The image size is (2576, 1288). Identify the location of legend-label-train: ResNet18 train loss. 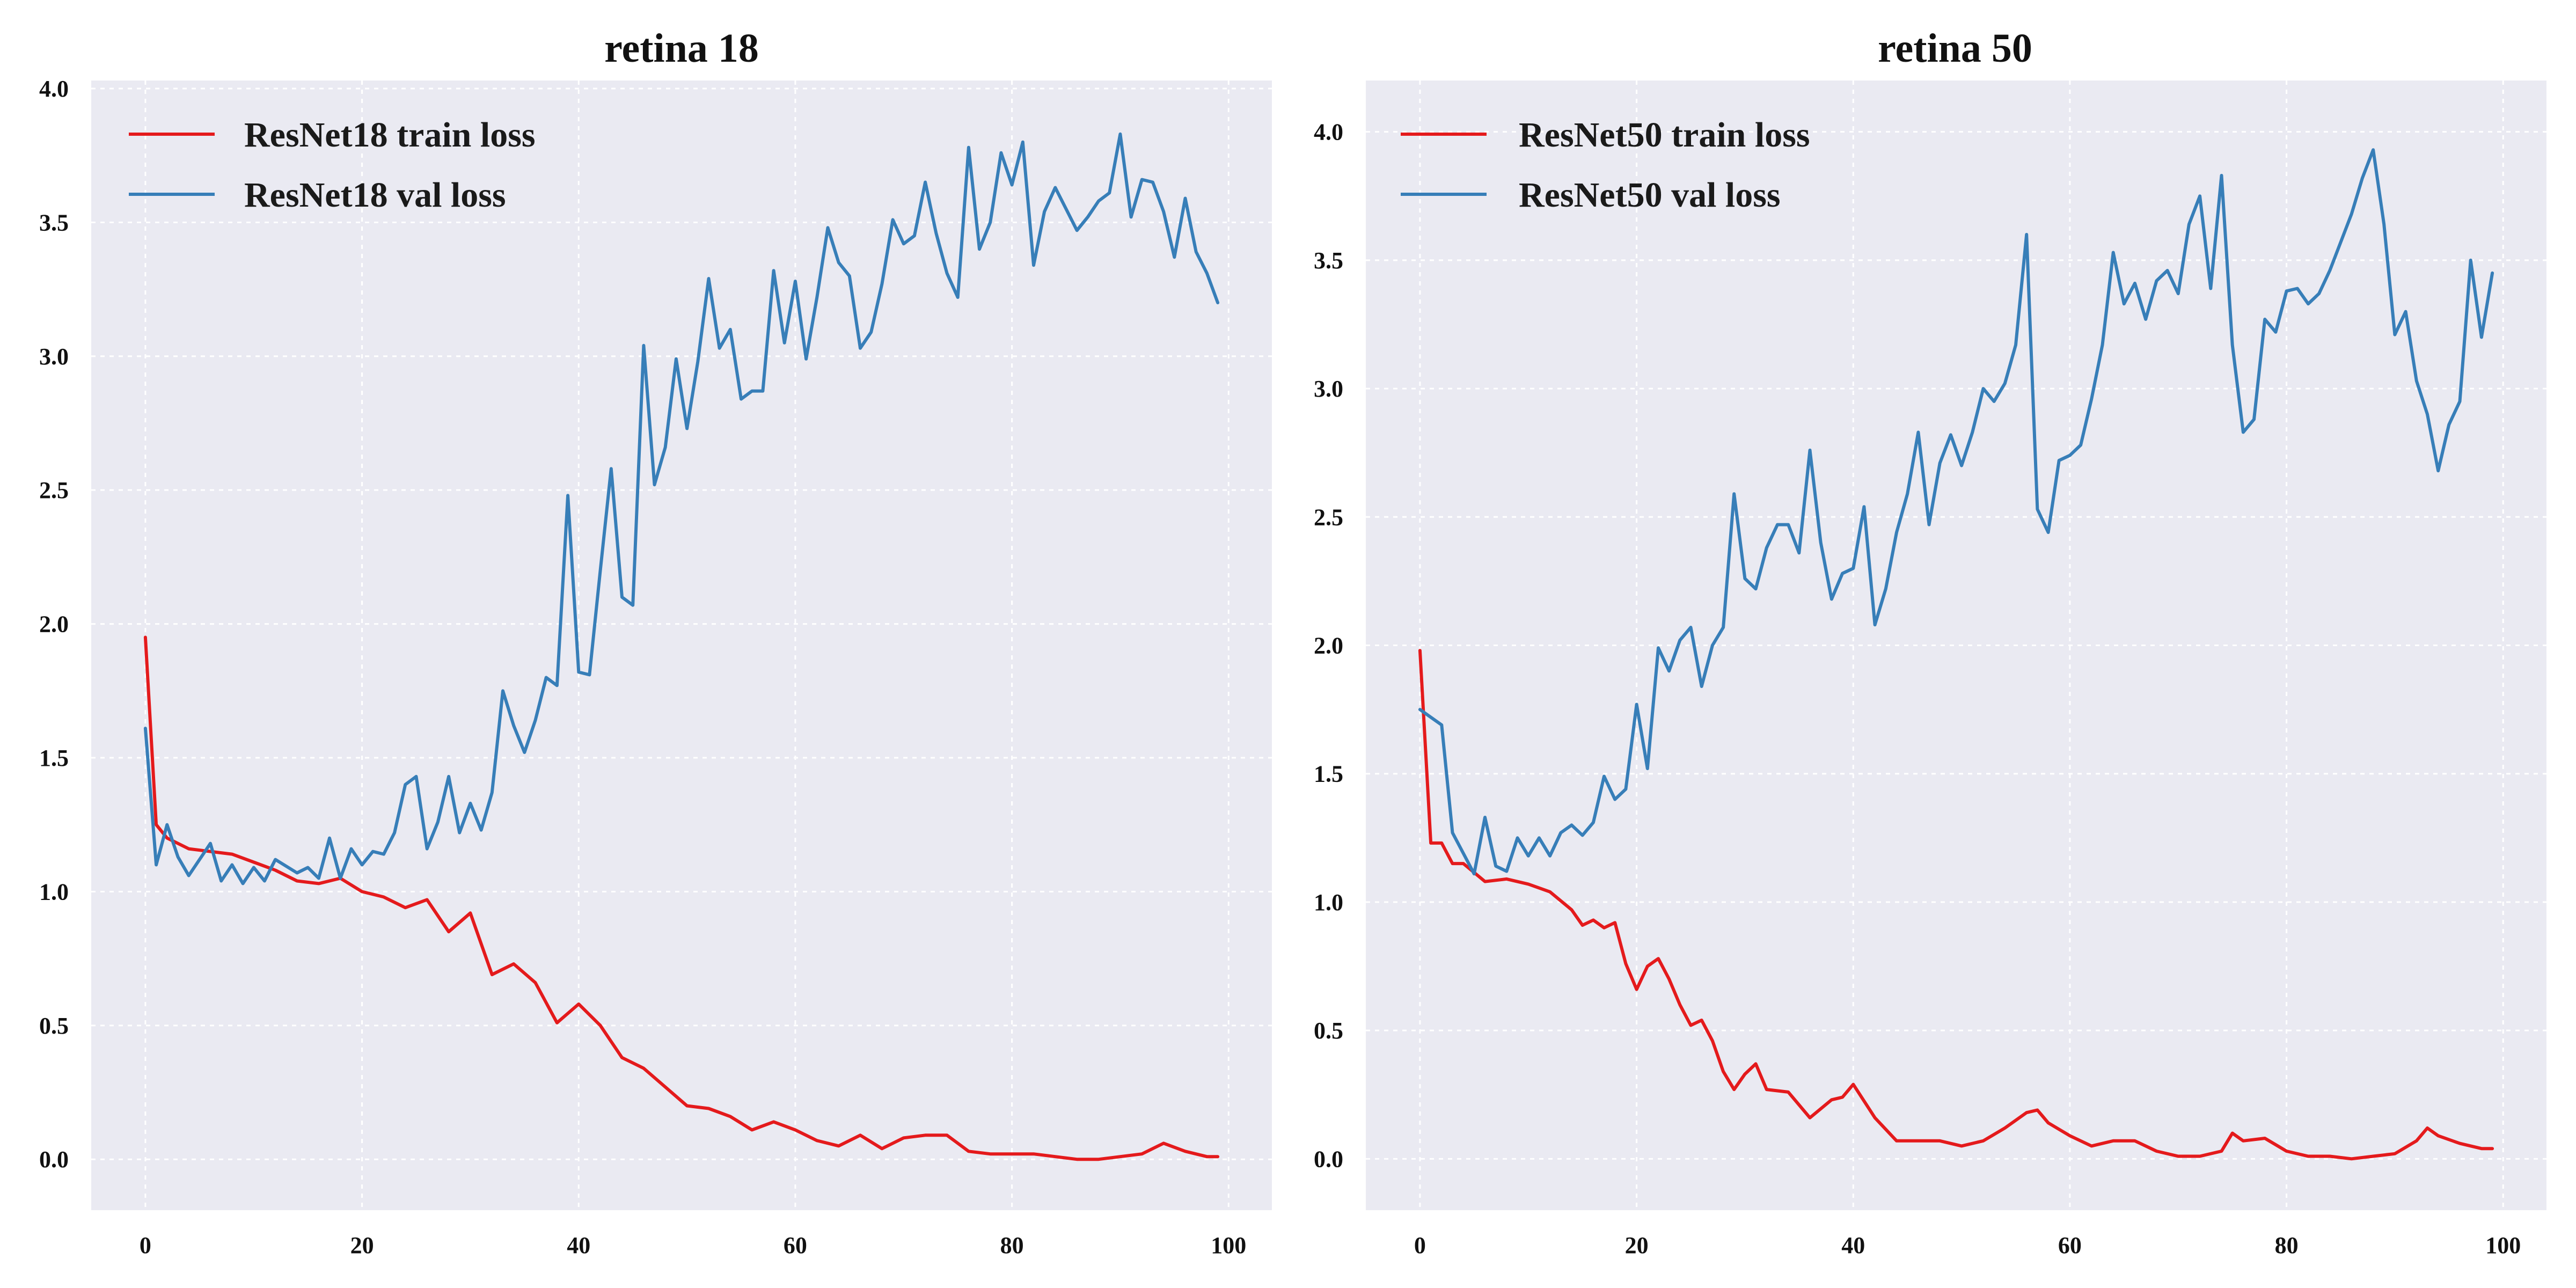
(390, 135).